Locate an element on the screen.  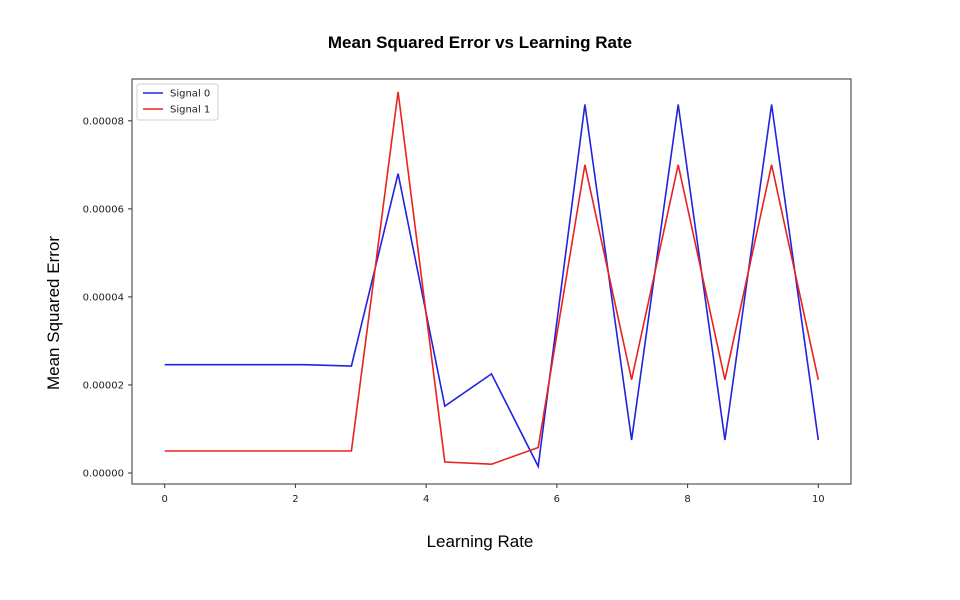
y-axis-ticks: 0.00000 0.00002 0.00004 0.00006 0.00008 is located at coordinates (107, 297).